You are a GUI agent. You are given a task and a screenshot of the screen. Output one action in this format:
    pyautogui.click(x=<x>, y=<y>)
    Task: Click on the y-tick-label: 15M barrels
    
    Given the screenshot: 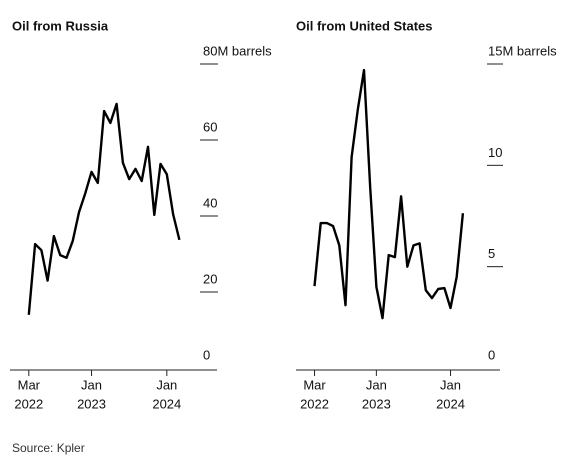 What is the action you would take?
    pyautogui.click(x=522, y=50)
    